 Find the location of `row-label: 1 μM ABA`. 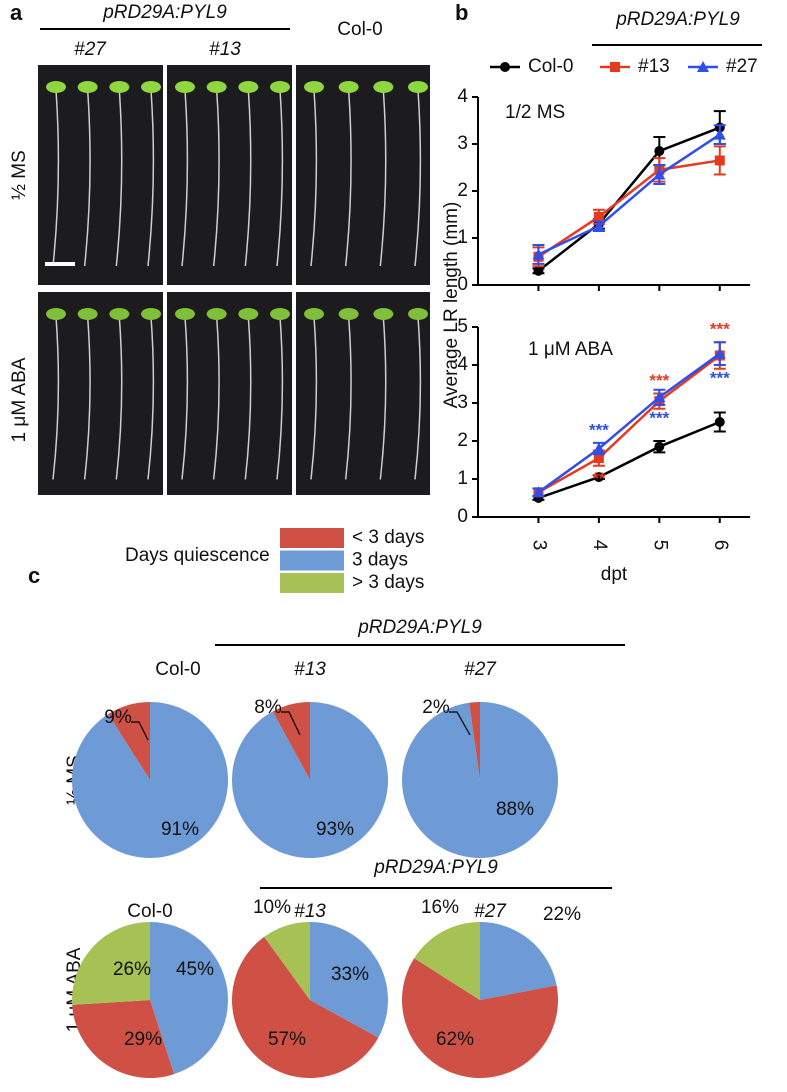

row-label: 1 μM ABA is located at coordinates (19, 399).